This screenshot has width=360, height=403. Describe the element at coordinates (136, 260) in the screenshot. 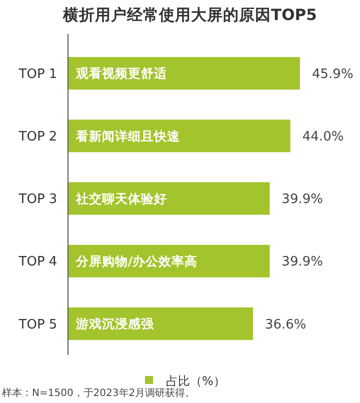

I see `annotation: 分屏购物/办公效率高` at that location.